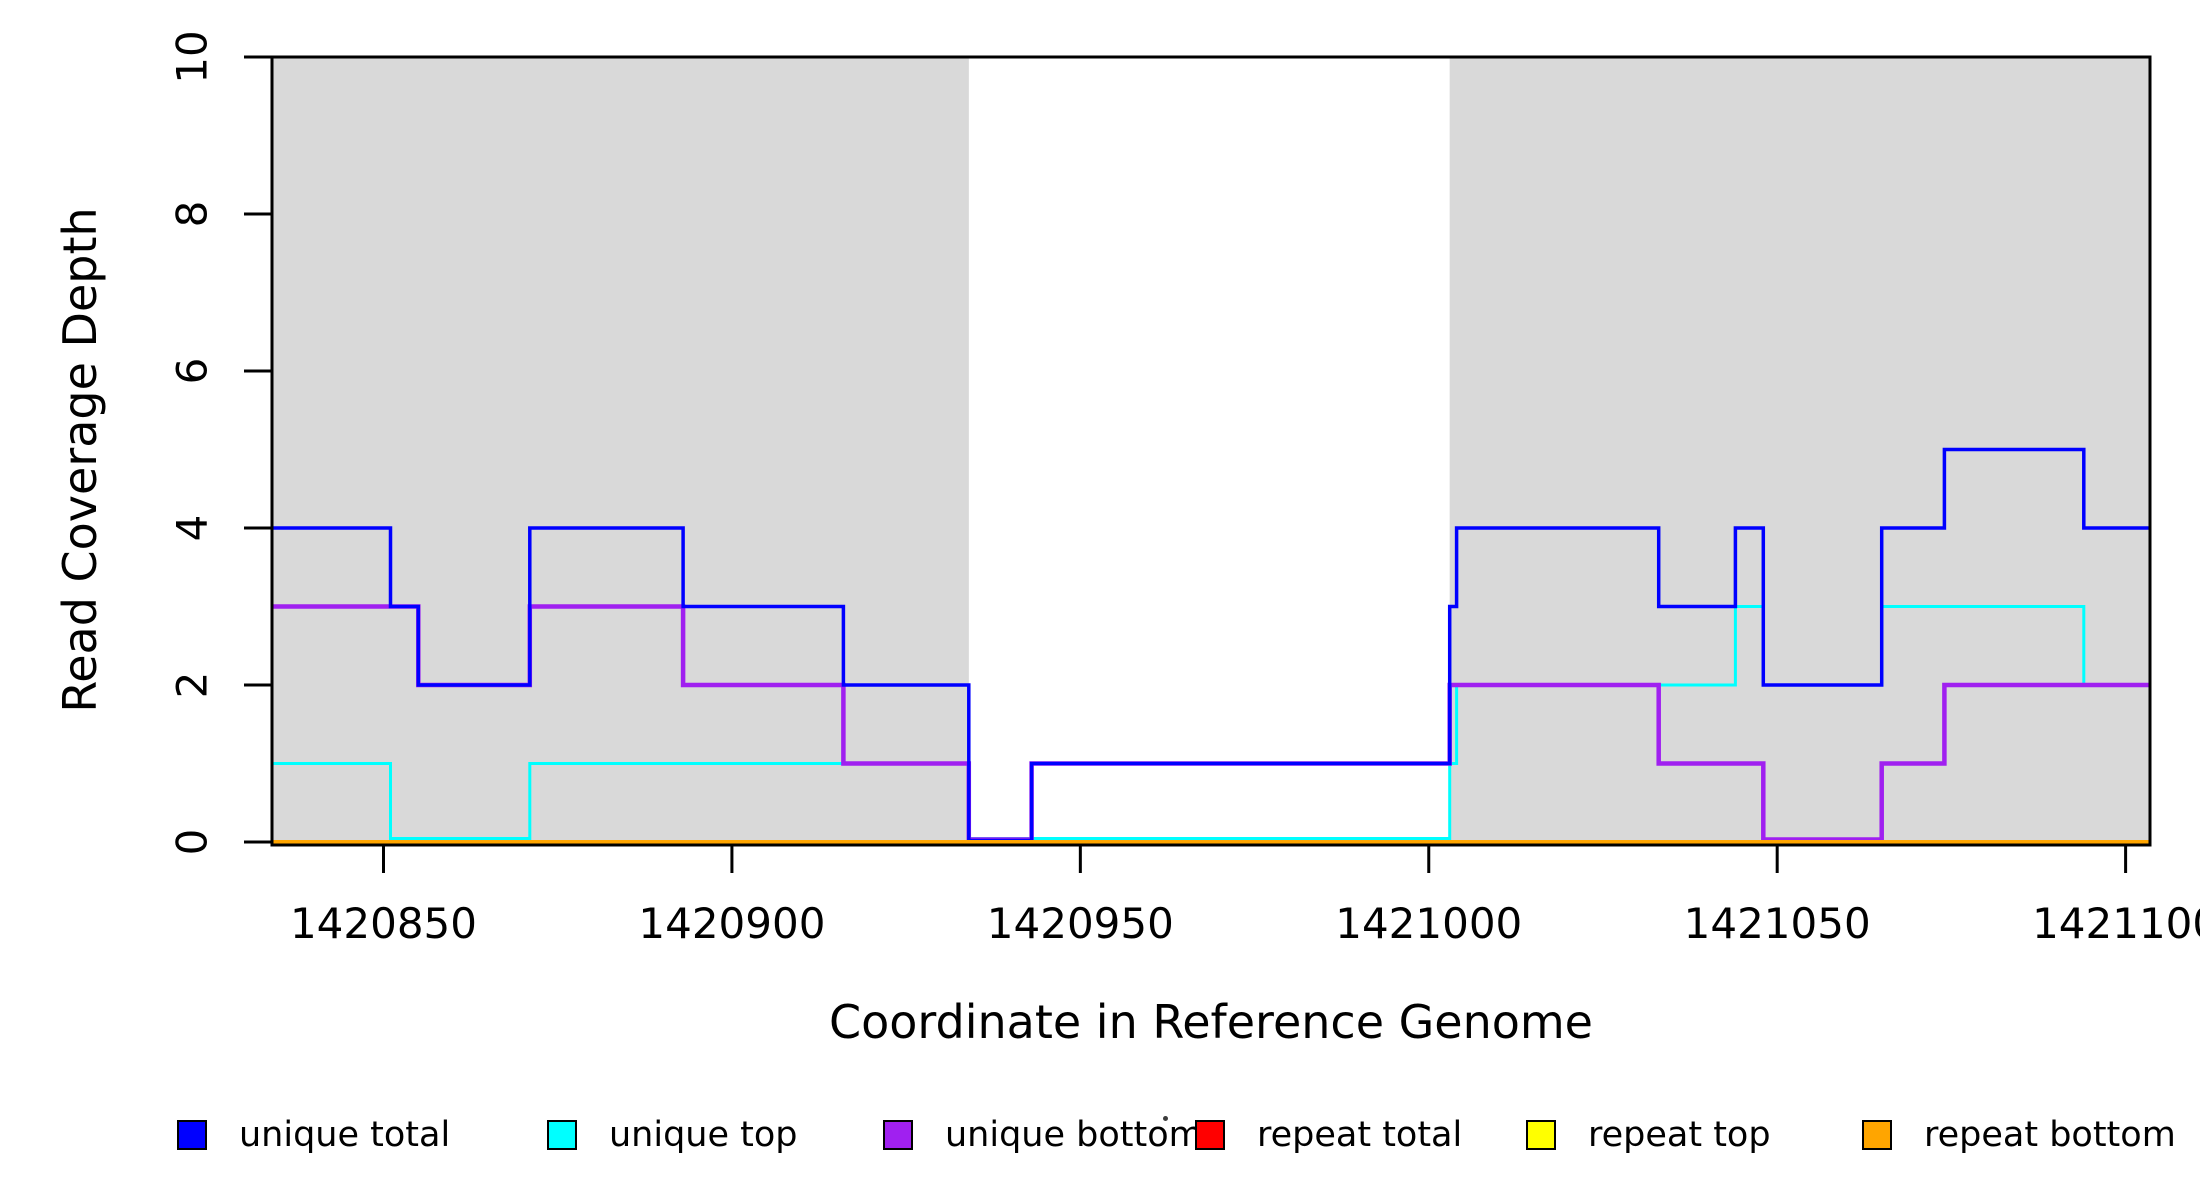 This screenshot has height=1200, width=2200. Describe the element at coordinates (1360, 1135) in the screenshot. I see `legend-label-repeat-total: repeat total` at that location.